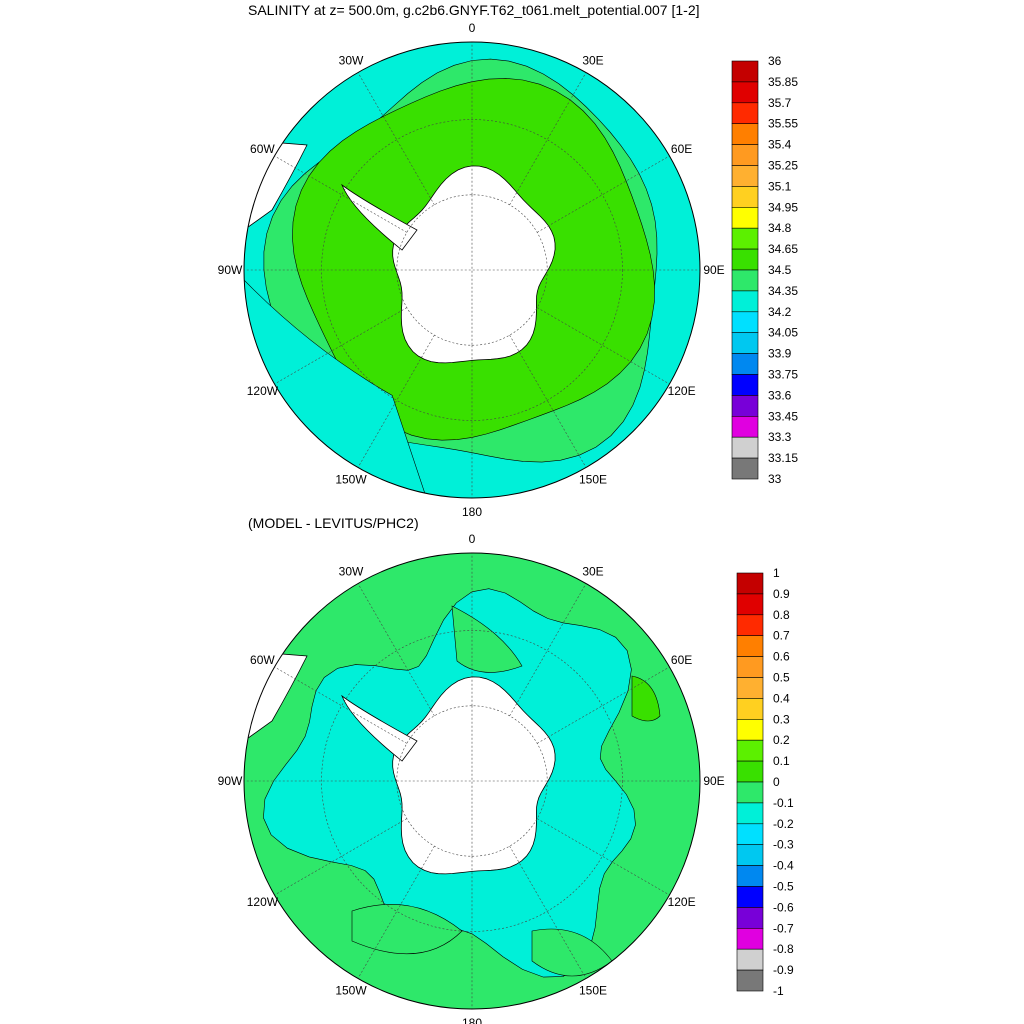 The height and width of the screenshot is (1024, 1024). I want to click on colorbar-label: 35.1, so click(780, 186).